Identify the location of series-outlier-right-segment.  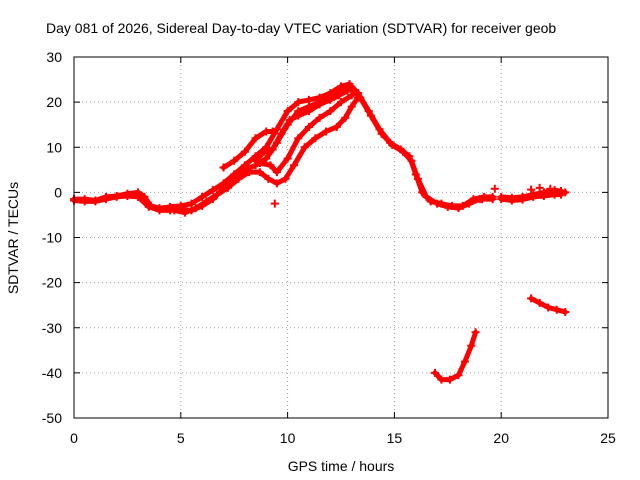
(548, 305).